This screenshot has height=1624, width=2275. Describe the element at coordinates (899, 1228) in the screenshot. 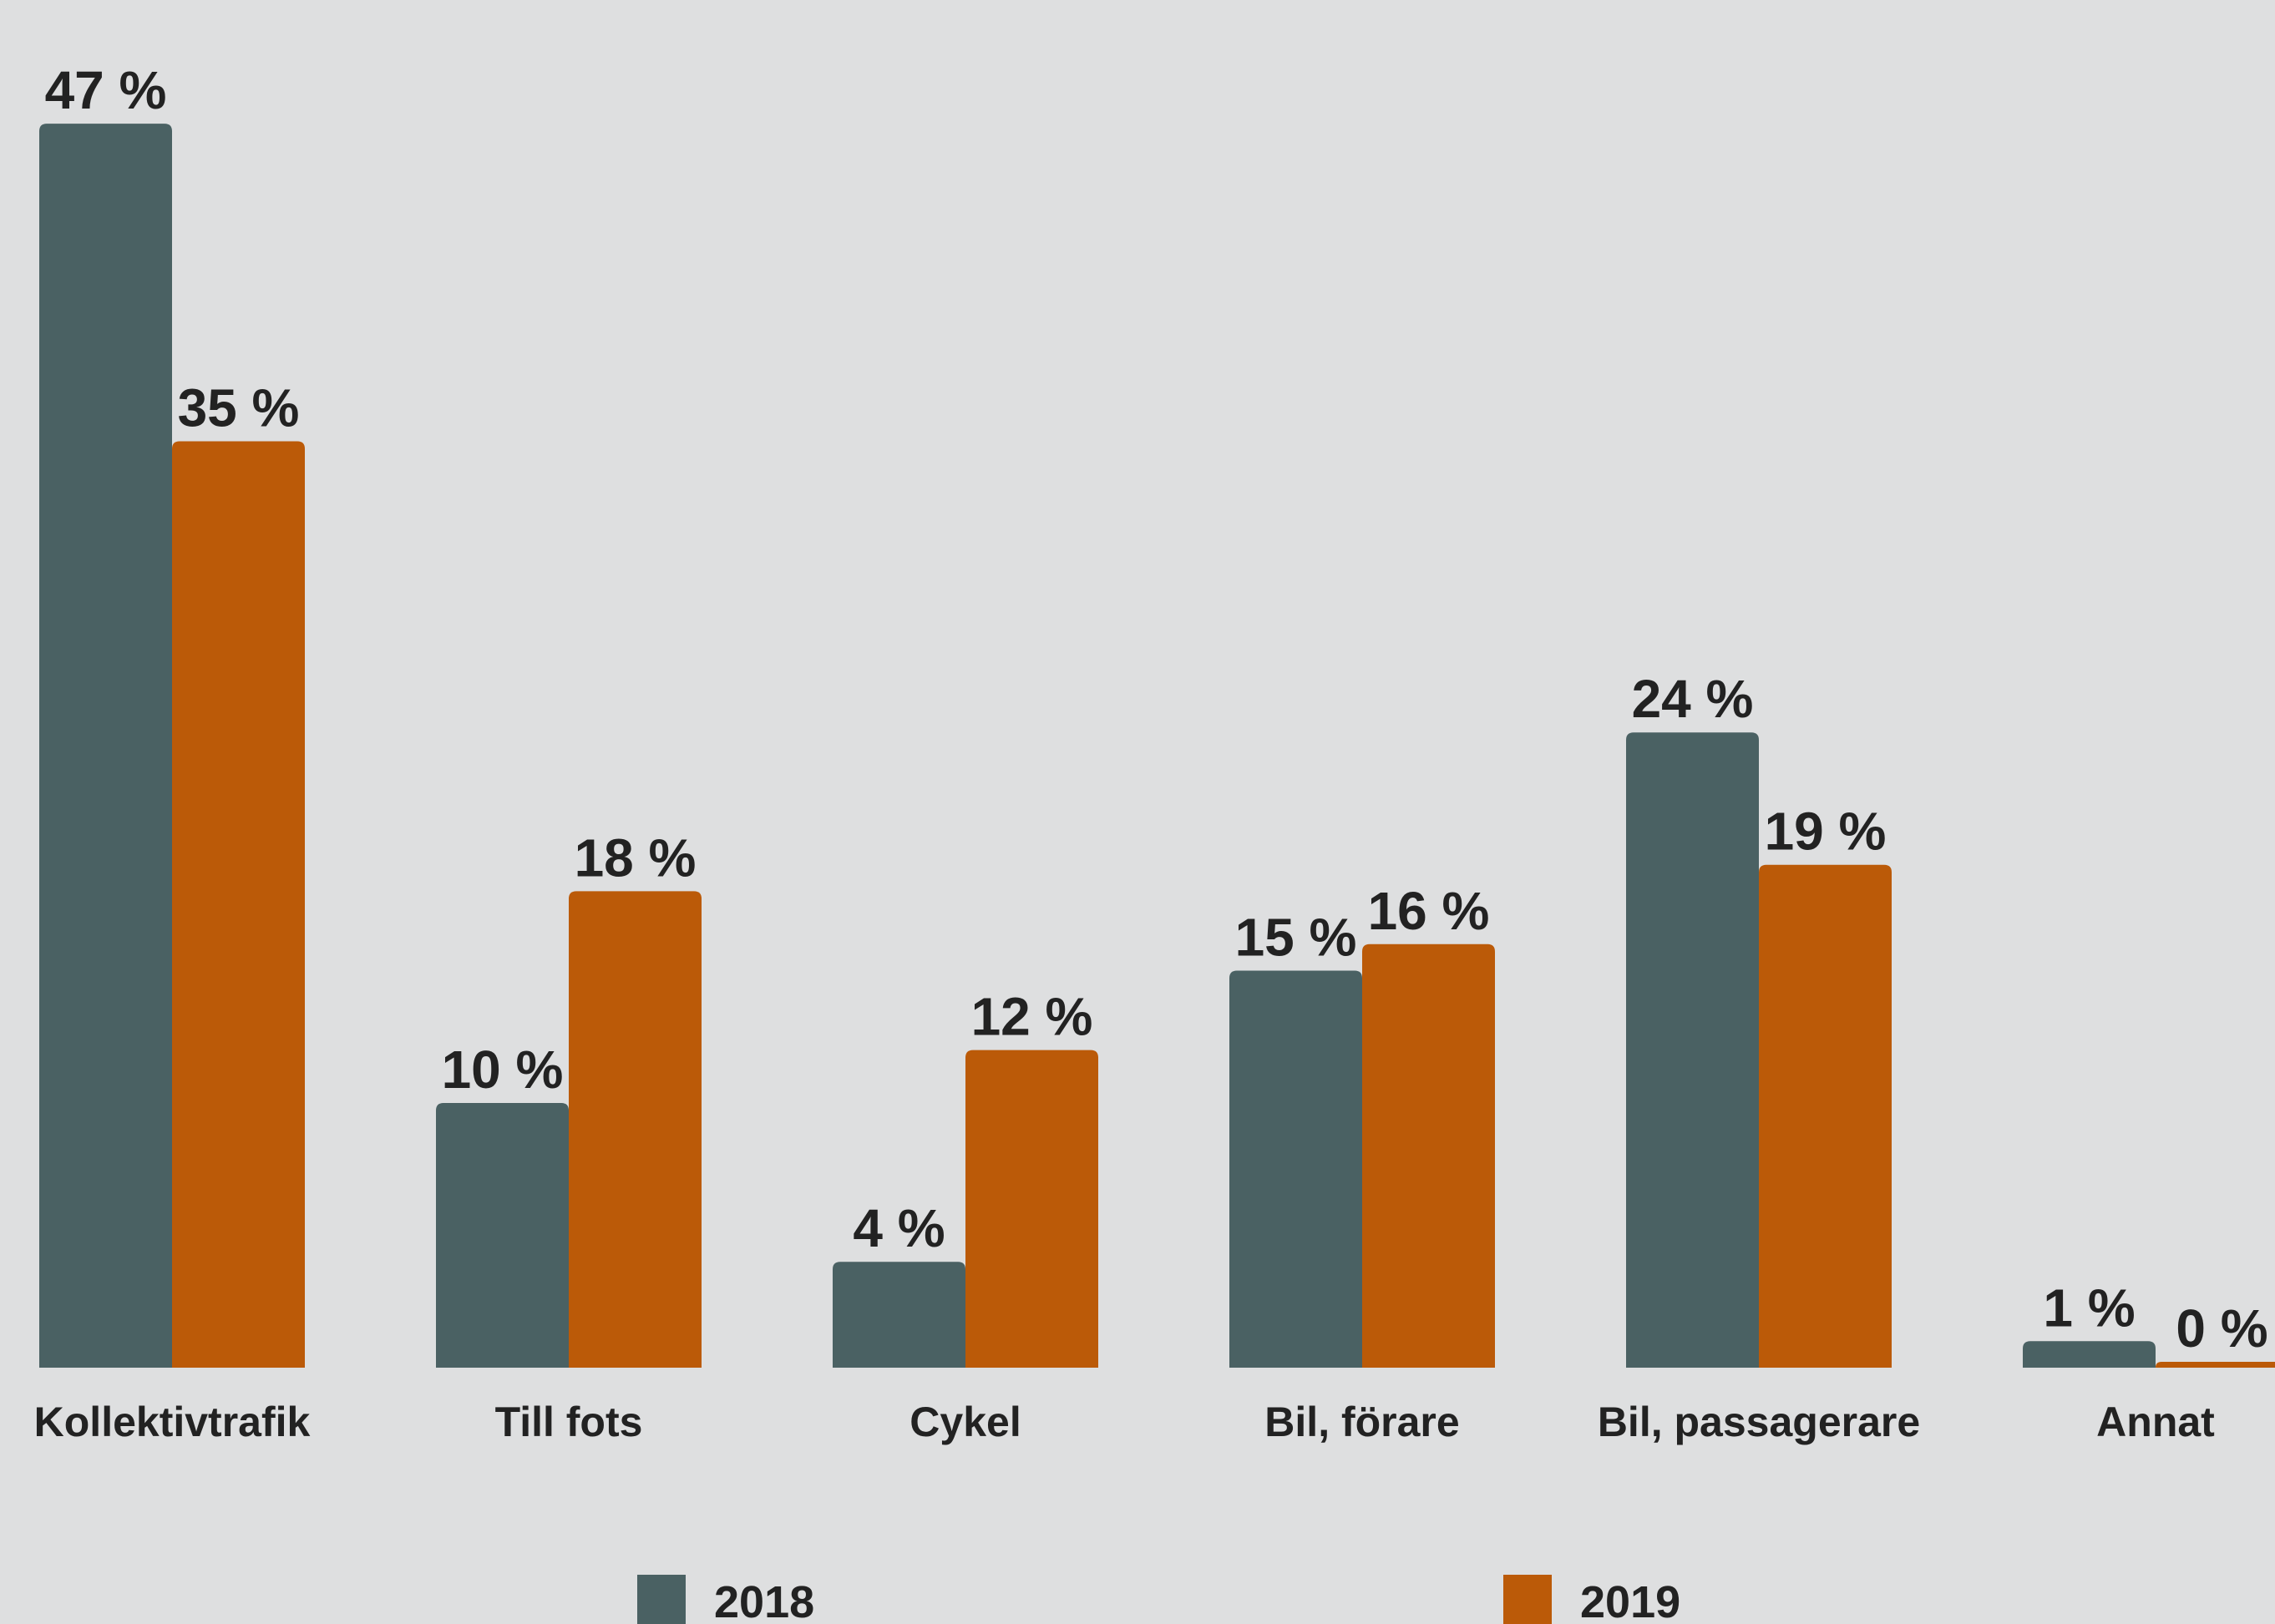

I see `data-label: 4 %` at that location.